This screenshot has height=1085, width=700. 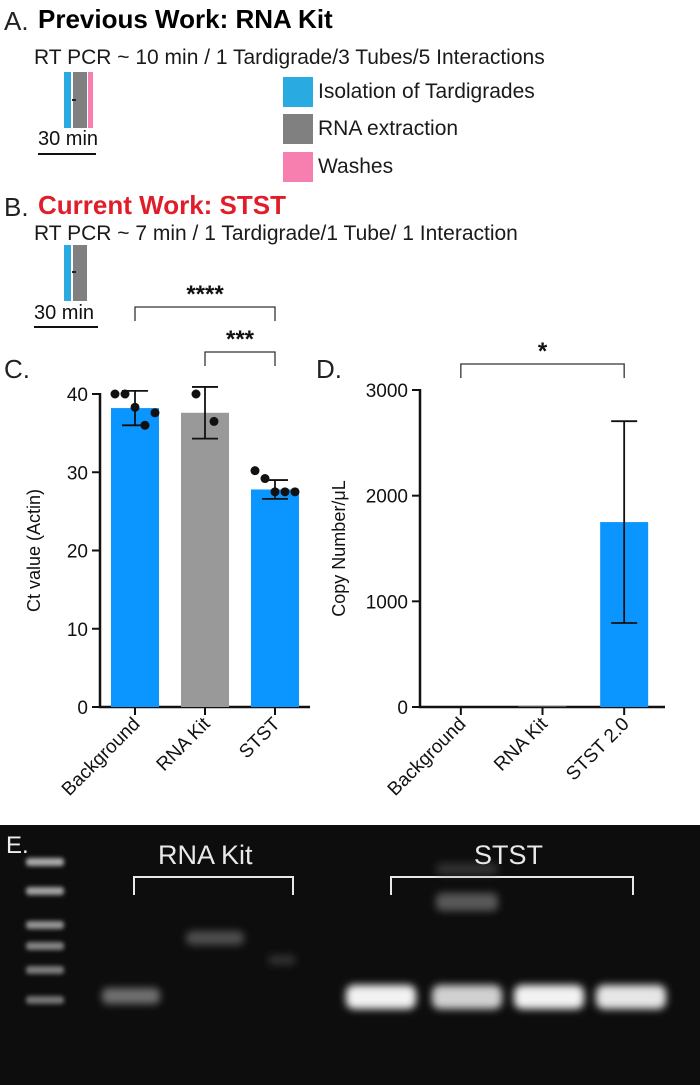 What do you see at coordinates (387, 602) in the screenshot?
I see `y-tick-label: 1000` at bounding box center [387, 602].